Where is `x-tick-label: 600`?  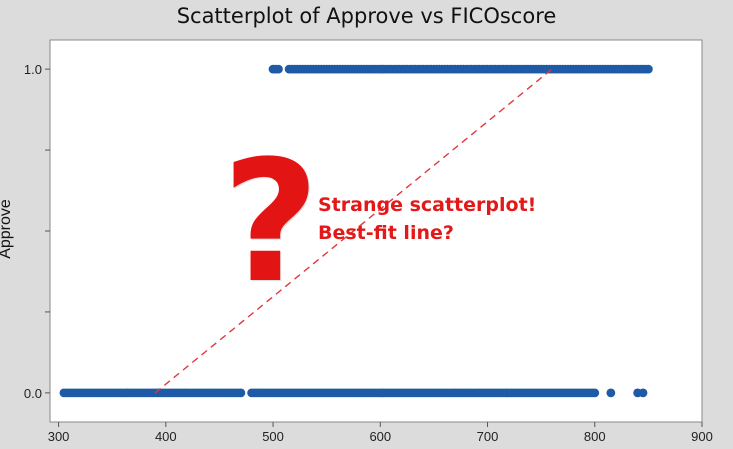
x-tick-label: 600 is located at coordinates (380, 436).